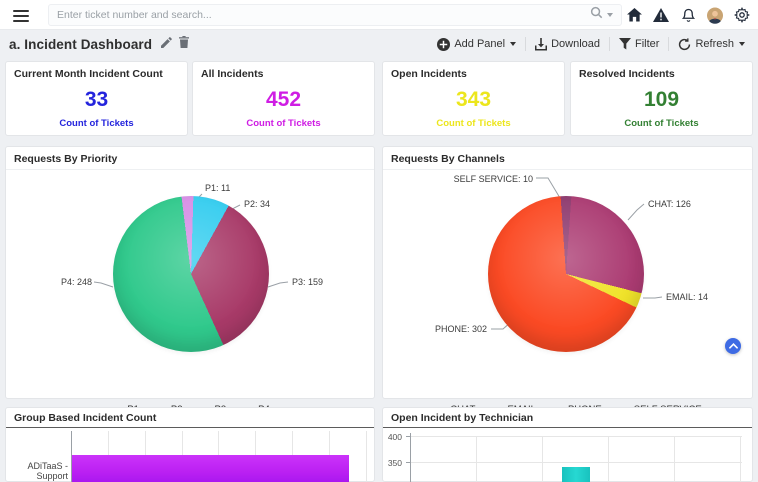 The image size is (758, 482). I want to click on callout-phone: PHONE: 302, so click(460, 329).